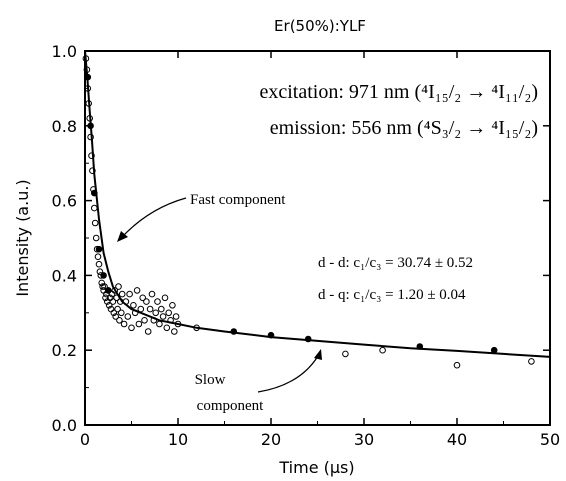 The image size is (566, 481). What do you see at coordinates (395, 263) in the screenshot?
I see `fit-dd-label: d - d: c₁/c₃ = 30.74 ± 0.52` at bounding box center [395, 263].